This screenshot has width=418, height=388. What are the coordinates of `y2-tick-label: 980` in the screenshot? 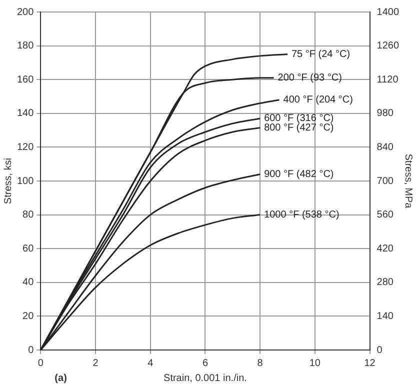 It's located at (385, 114).